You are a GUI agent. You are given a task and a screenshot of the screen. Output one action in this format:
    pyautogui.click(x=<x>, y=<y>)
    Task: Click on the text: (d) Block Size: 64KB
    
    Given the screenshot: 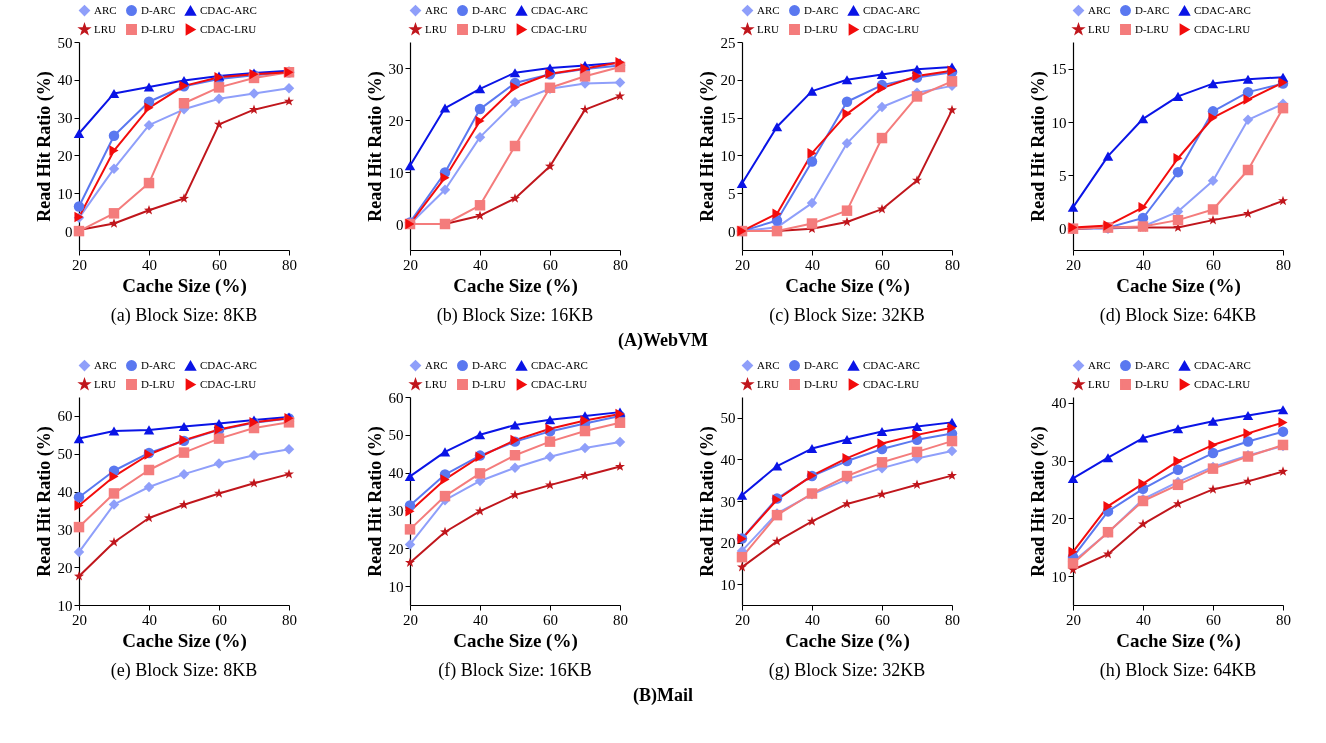 What is the action you would take?
    pyautogui.click(x=1178, y=315)
    